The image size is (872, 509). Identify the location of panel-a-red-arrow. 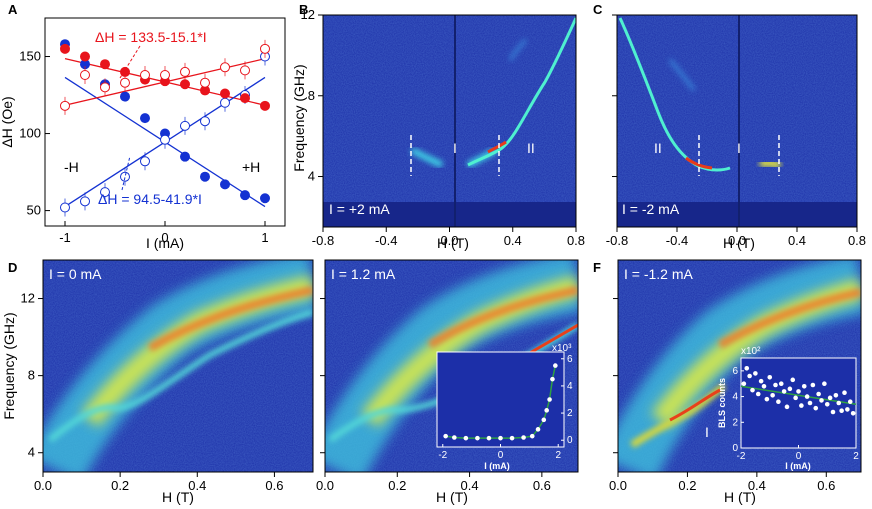
(130, 62).